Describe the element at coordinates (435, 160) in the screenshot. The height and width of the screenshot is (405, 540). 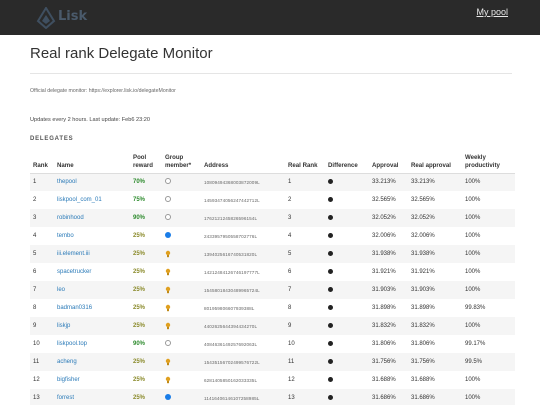
I see `header-real-approval: Real approval` at that location.